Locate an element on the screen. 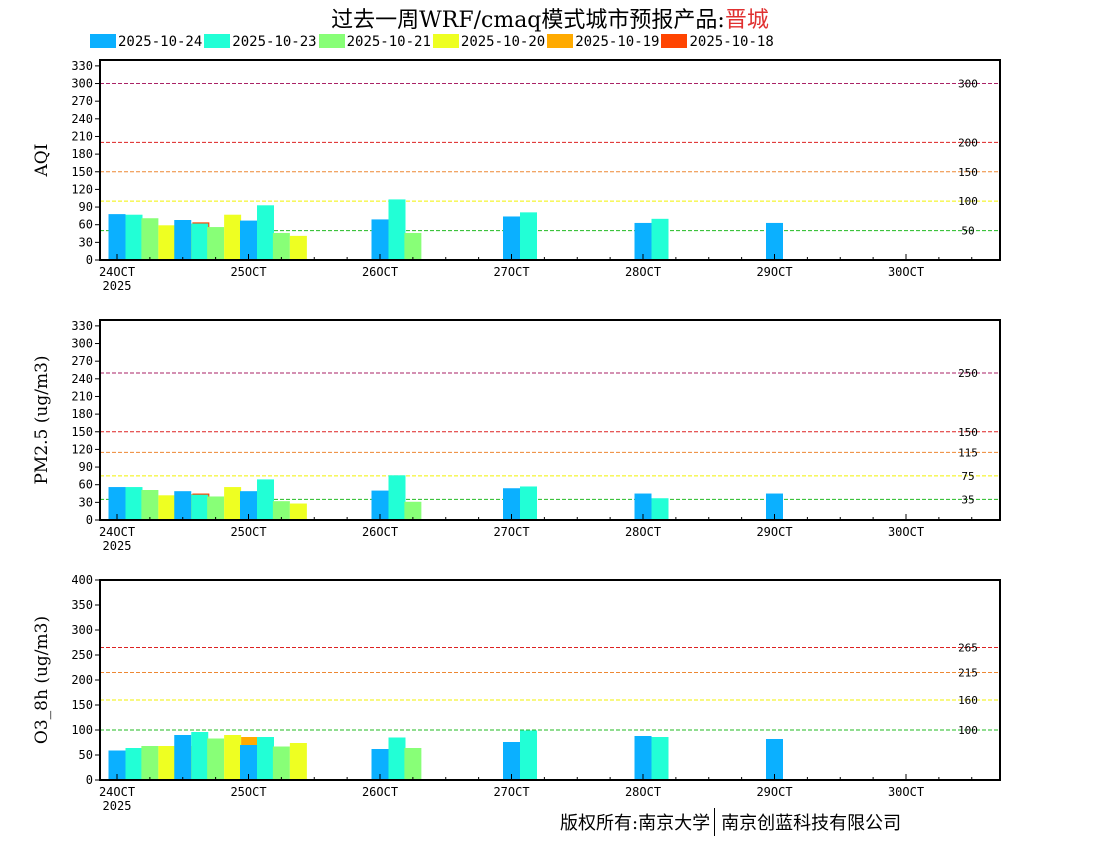 This screenshot has width=1100, height=850. legend-item: 2025-10-18 is located at coordinates (717, 42).